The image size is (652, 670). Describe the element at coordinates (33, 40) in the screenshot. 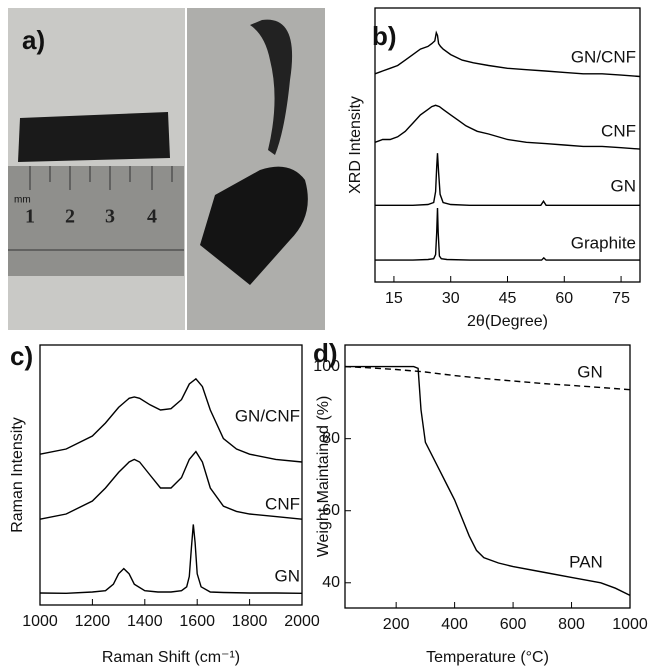

I see `panel-label: a)` at that location.